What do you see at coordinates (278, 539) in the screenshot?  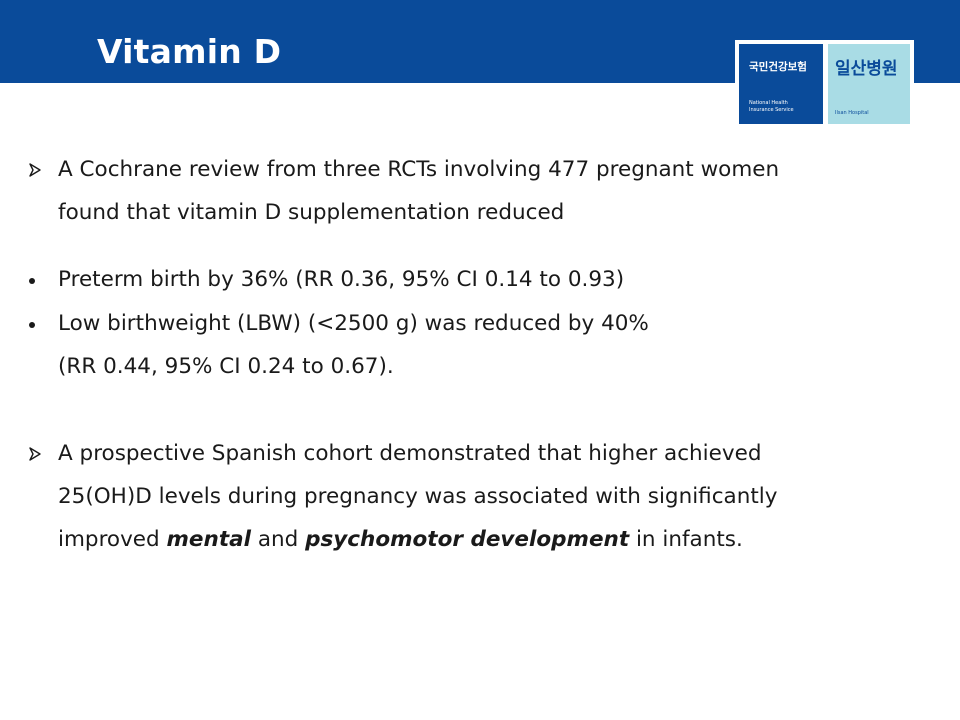 I see `block2-line3-mid: and` at bounding box center [278, 539].